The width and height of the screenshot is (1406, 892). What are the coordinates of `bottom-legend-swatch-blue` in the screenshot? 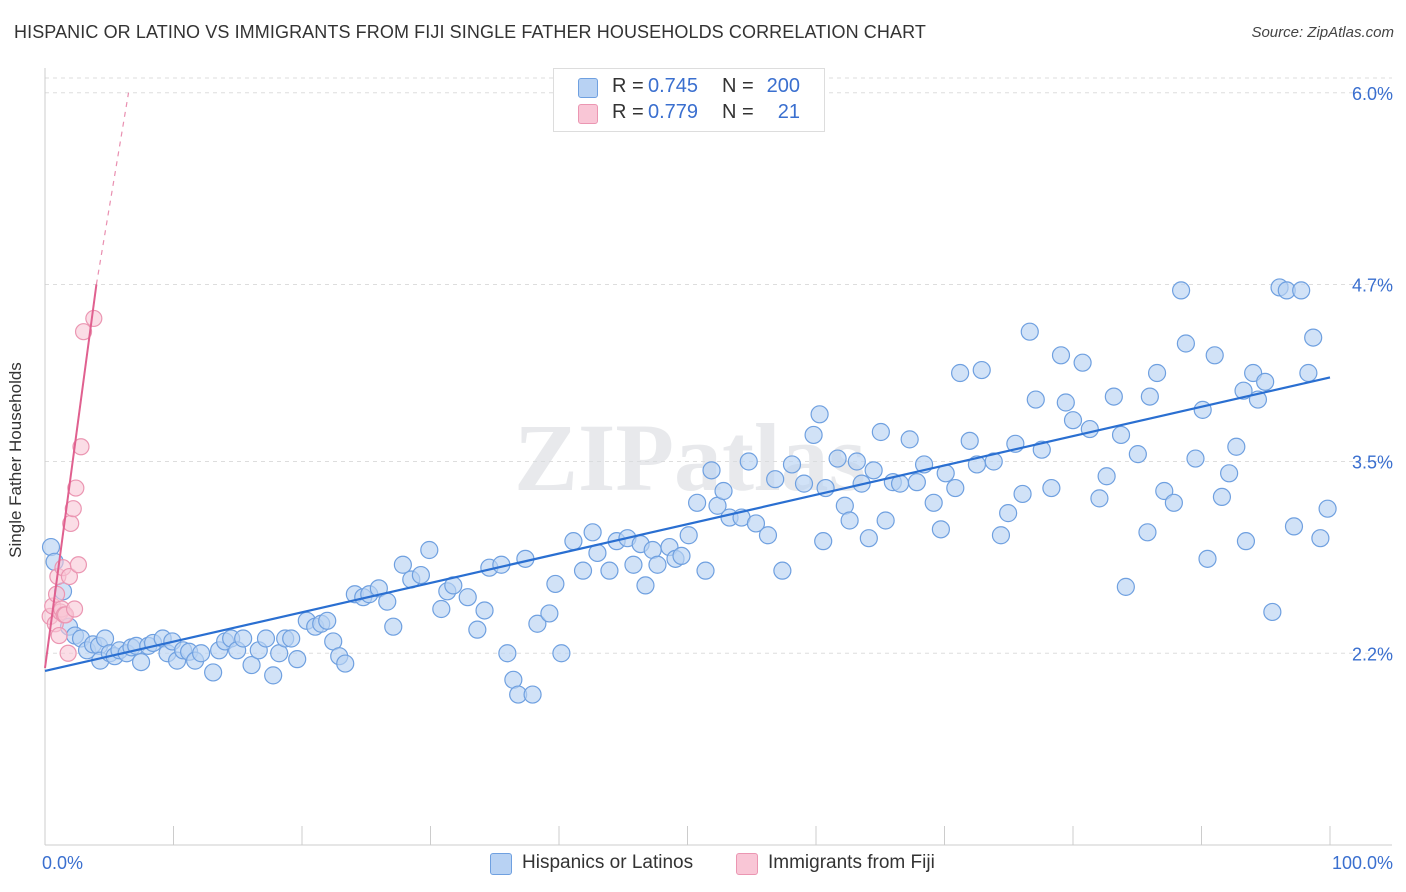 It's located at (501, 864).